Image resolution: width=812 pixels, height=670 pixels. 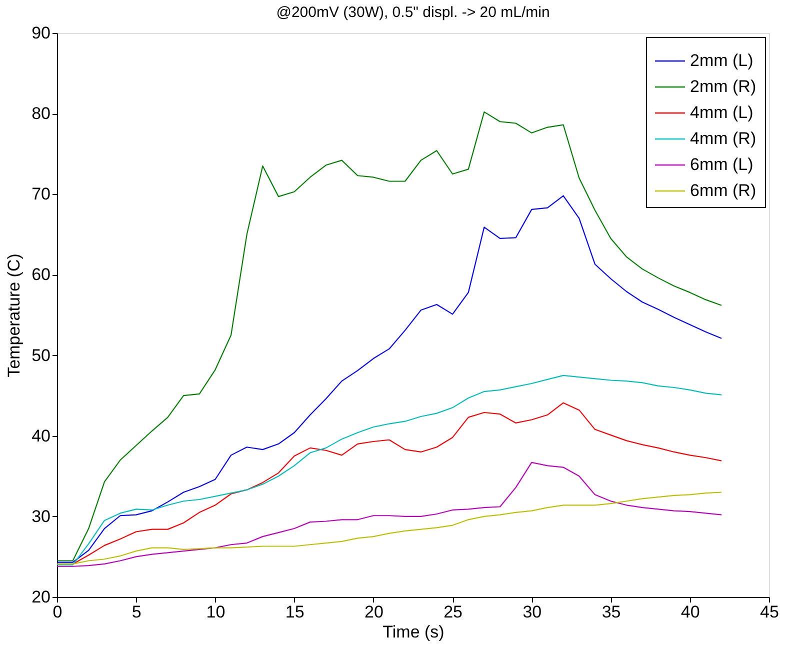 I want to click on x-tick-label: 0, so click(x=57, y=612).